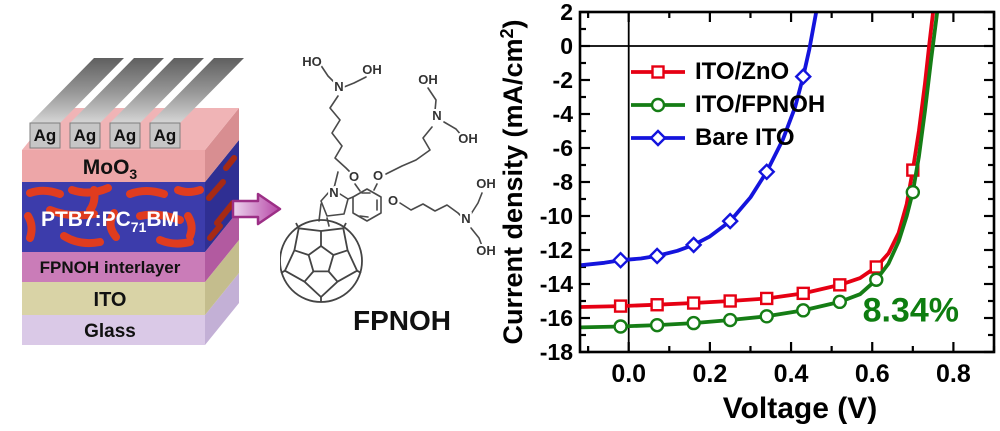  Describe the element at coordinates (658, 105) in the screenshot. I see `legend-marker-circle-icon` at that location.